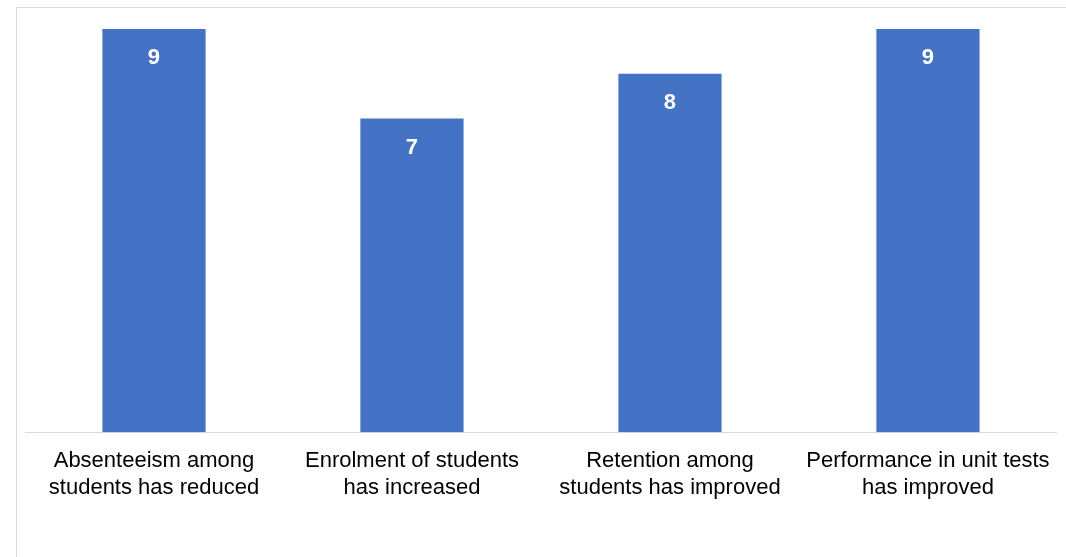 Image resolution: width=1066 pixels, height=557 pixels. What do you see at coordinates (411, 473) in the screenshot?
I see `x-tick-label: Enrolment of students has increased` at bounding box center [411, 473].